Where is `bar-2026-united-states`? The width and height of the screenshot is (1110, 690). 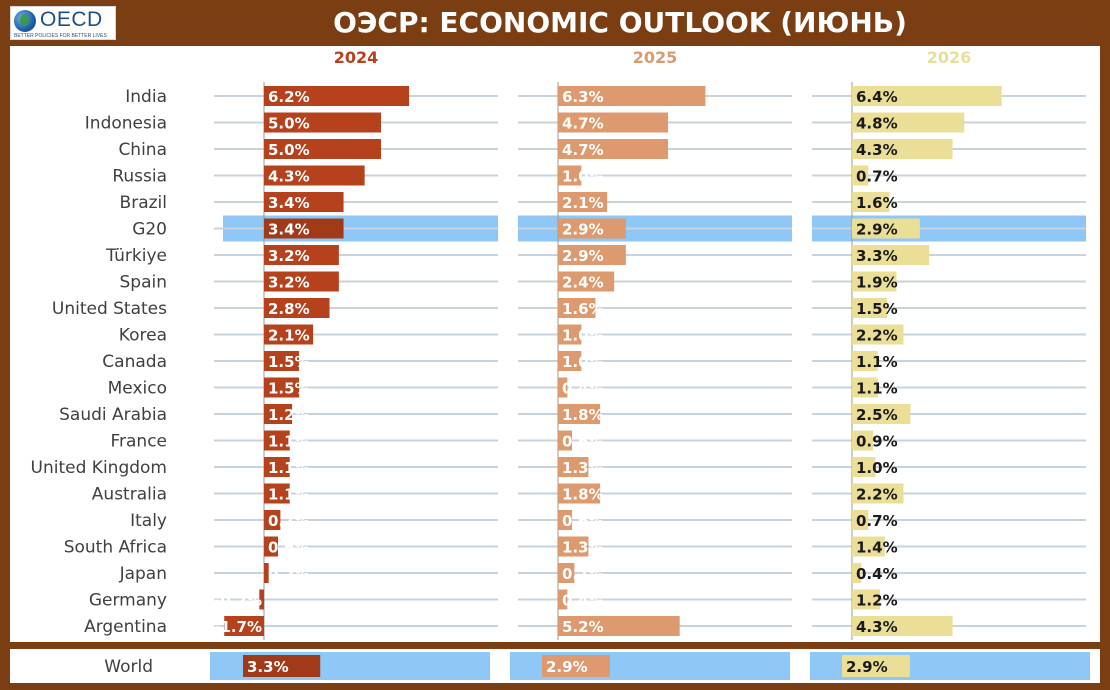
bar-2026-united-states is located at coordinates (870, 308).